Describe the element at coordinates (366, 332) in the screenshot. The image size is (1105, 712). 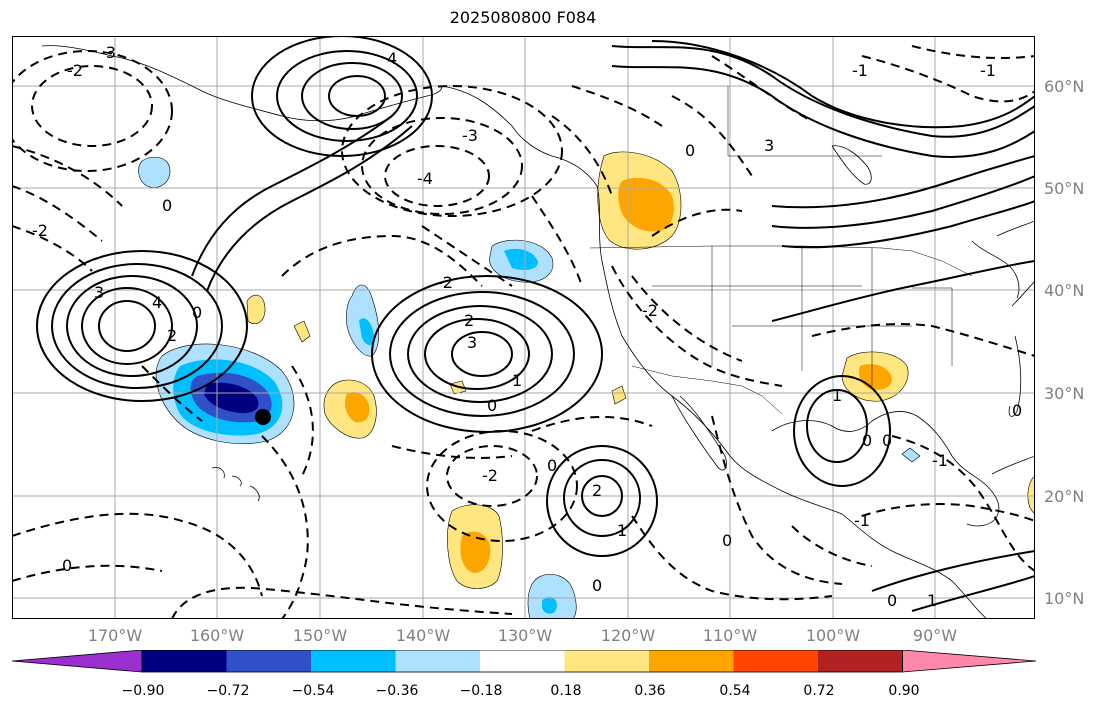
I see `negative-anomaly-small-2-core` at that location.